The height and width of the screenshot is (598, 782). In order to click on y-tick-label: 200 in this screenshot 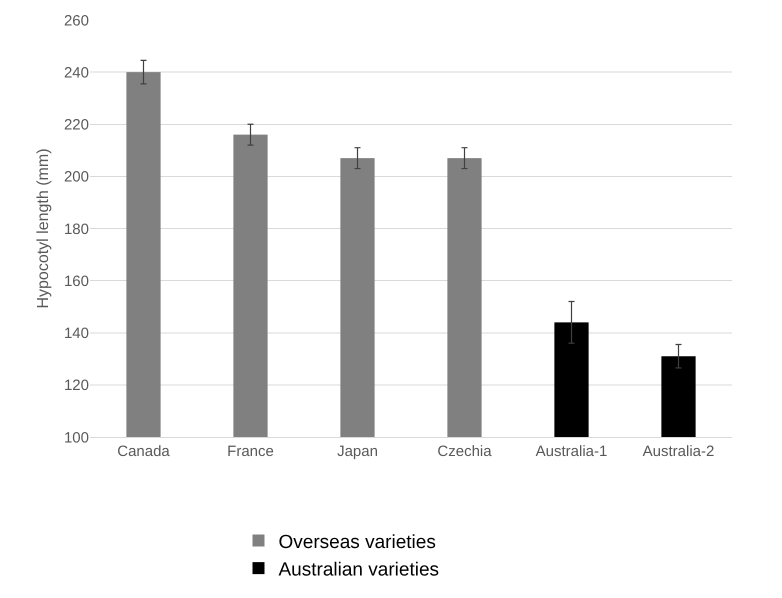, I will do `click(76, 177)`.